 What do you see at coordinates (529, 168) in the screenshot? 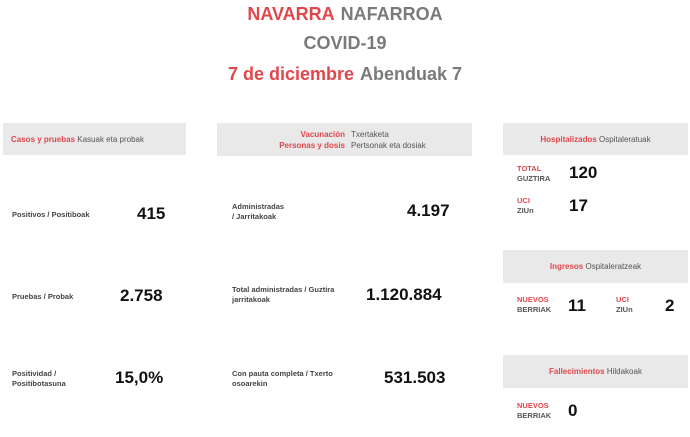
I see `hospital-total-es: TOTAL` at bounding box center [529, 168].